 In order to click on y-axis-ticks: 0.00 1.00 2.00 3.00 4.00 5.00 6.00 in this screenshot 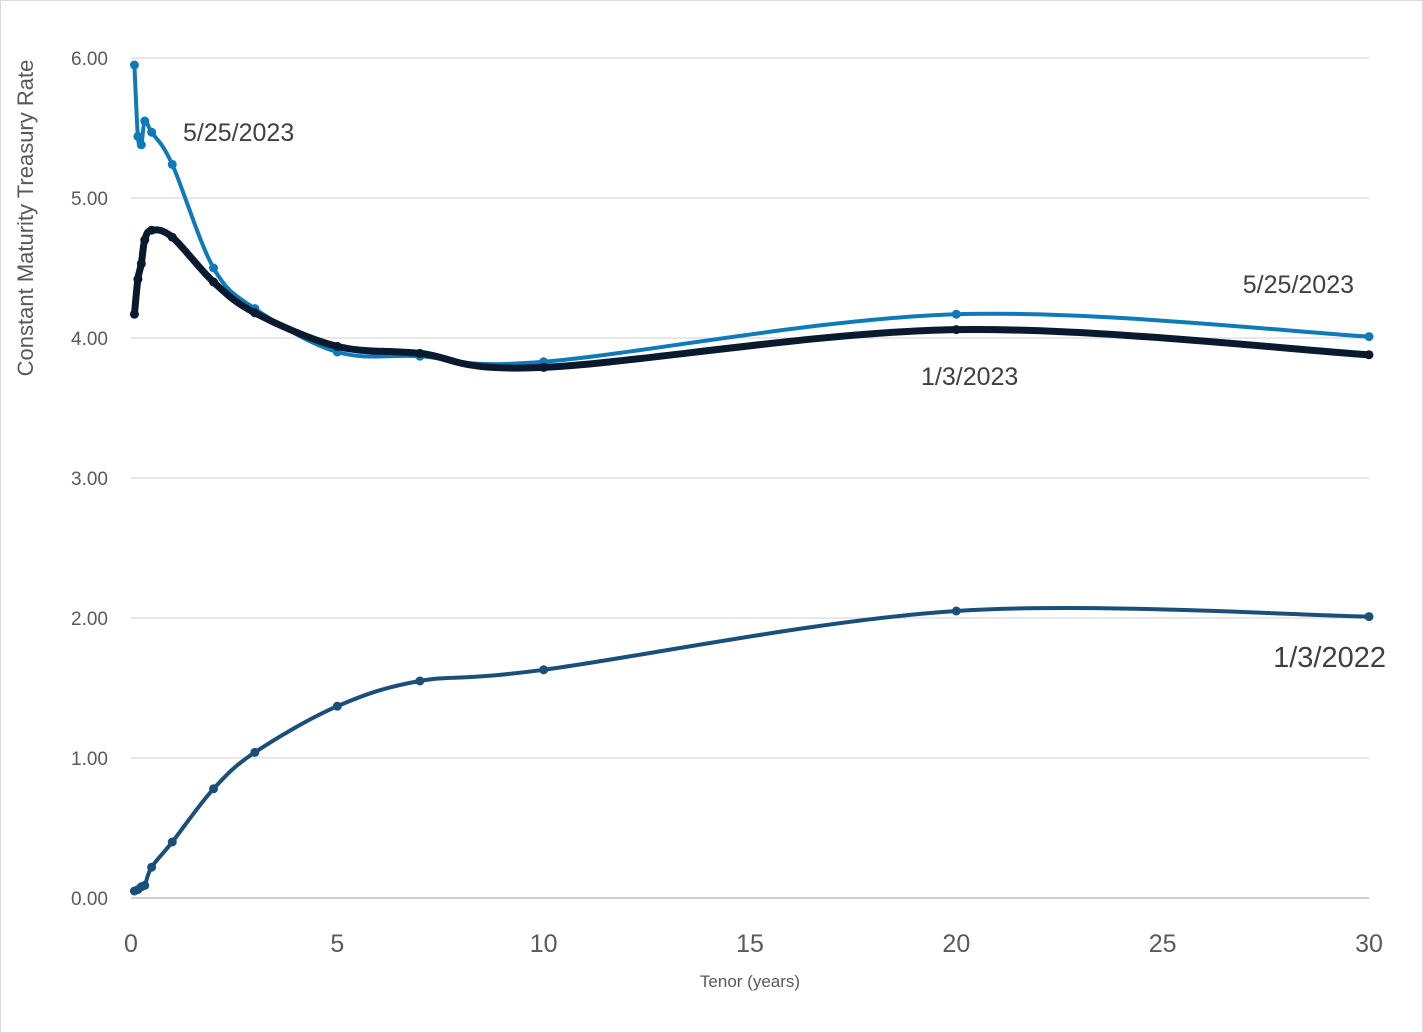, I will do `click(89, 479)`.